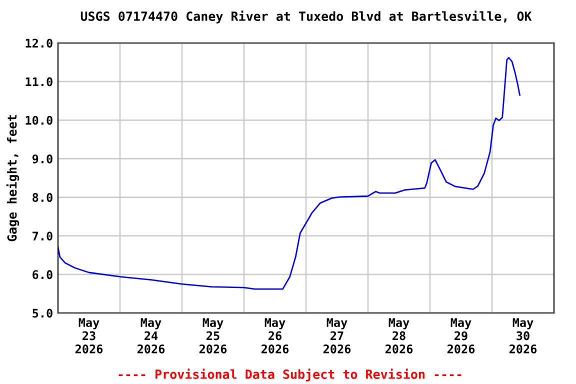 This screenshot has height=384, width=576. I want to click on y-tick-label: 7.0, so click(42, 236).